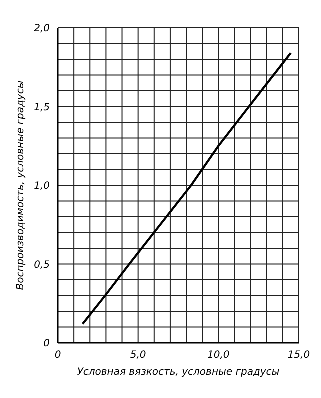 The height and width of the screenshot is (398, 321). I want to click on y-tick-label: 1,5, so click(42, 108).